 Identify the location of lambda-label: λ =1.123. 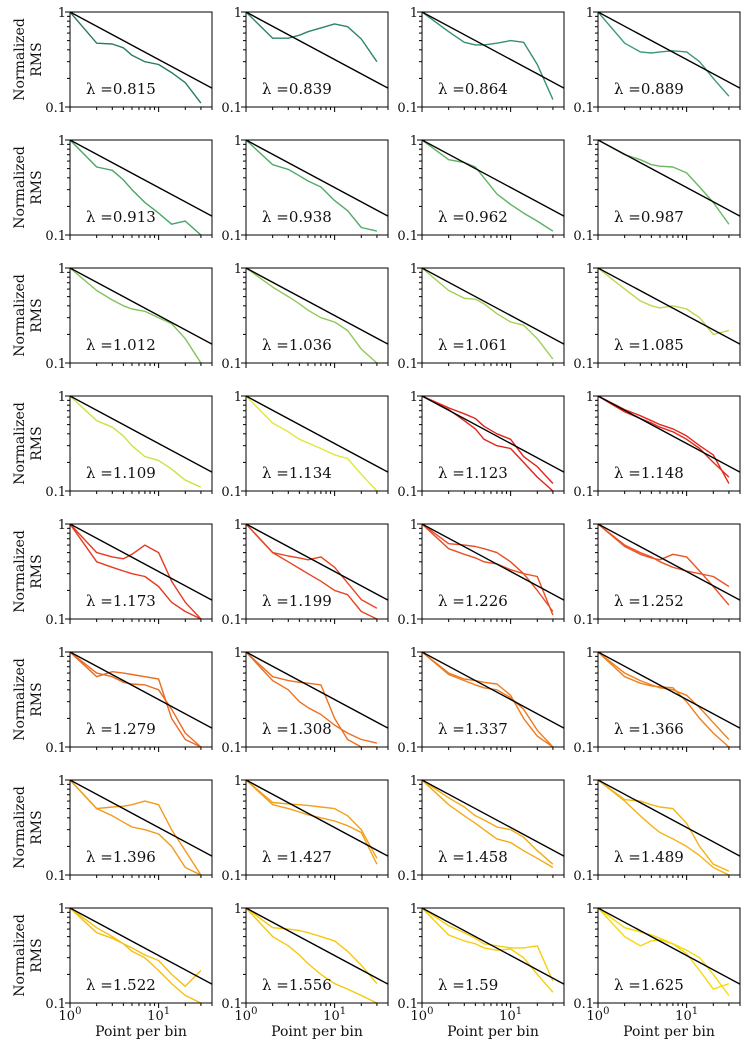
(473, 473).